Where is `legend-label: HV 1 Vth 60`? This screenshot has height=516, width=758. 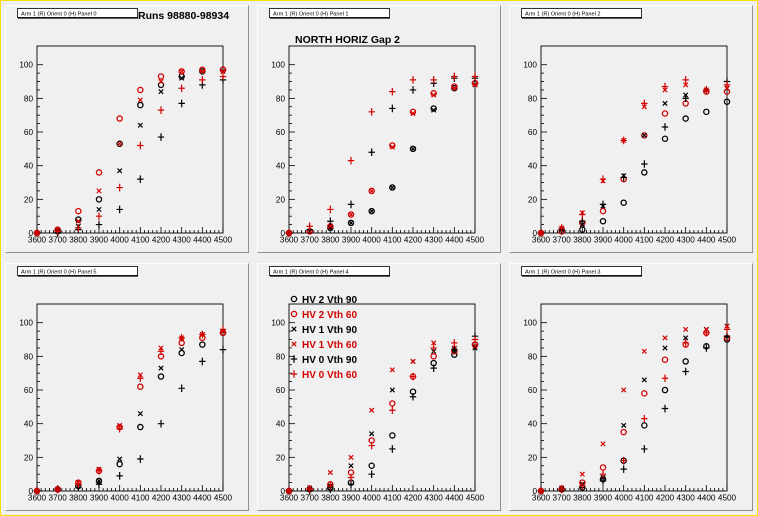
legend-label: HV 1 Vth 60 is located at coordinates (329, 345).